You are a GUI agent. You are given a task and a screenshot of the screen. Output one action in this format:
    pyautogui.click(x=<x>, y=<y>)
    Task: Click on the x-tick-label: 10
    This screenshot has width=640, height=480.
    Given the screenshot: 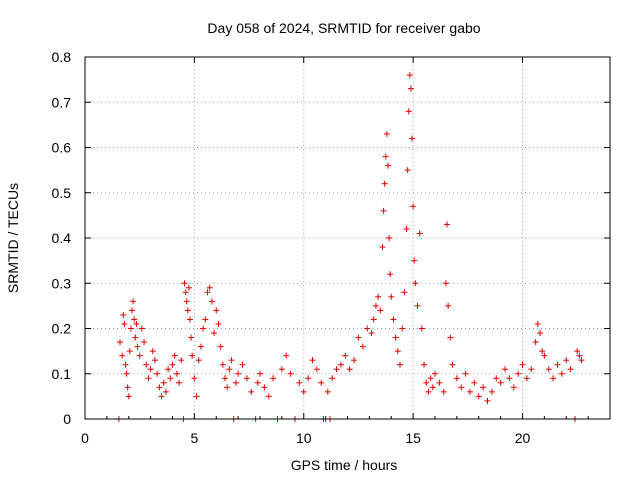 What is the action you would take?
    pyautogui.click(x=304, y=438)
    